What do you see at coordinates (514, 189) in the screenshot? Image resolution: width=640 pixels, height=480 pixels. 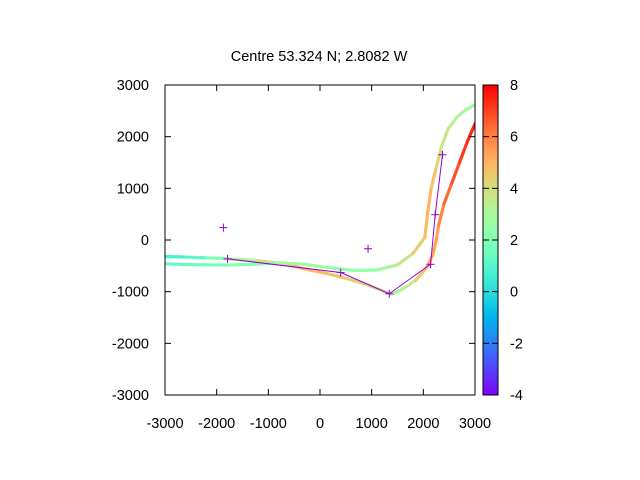 I see `colorbar-tick-label: 4` at bounding box center [514, 189].